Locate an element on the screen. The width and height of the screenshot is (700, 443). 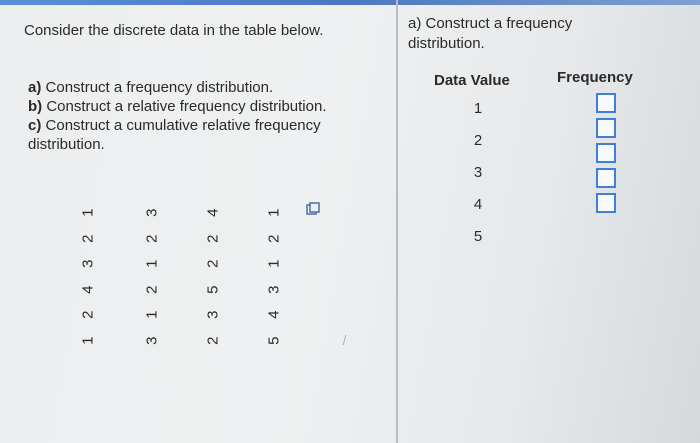
part-a-label: a) is located at coordinates (35, 87).